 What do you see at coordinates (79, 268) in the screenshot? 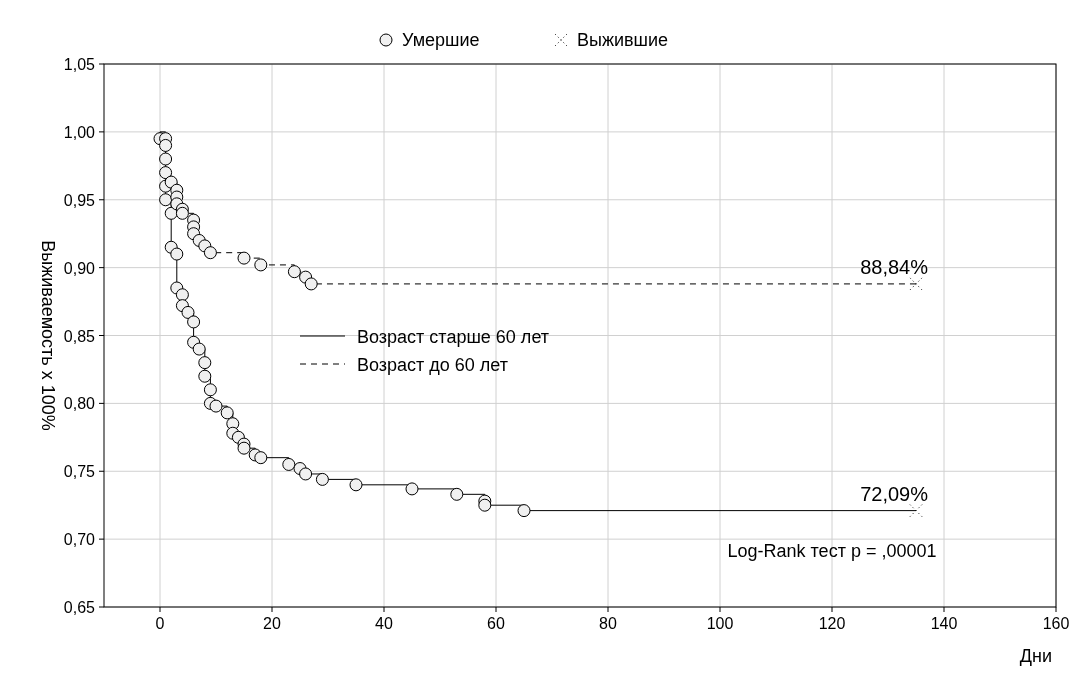
I see `y-tick-label: 0,90` at bounding box center [79, 268].